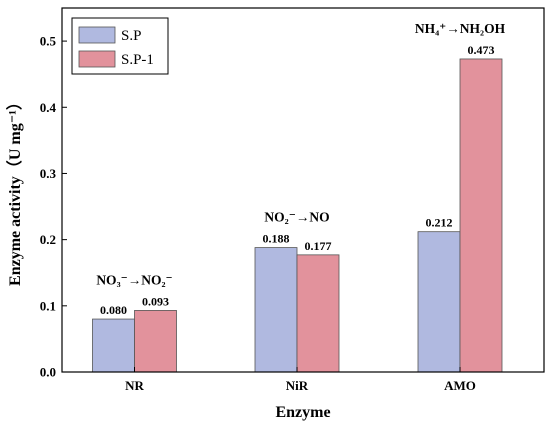  What do you see at coordinates (120, 46) in the screenshot?
I see `legend: S.P S.P-1` at bounding box center [120, 46].